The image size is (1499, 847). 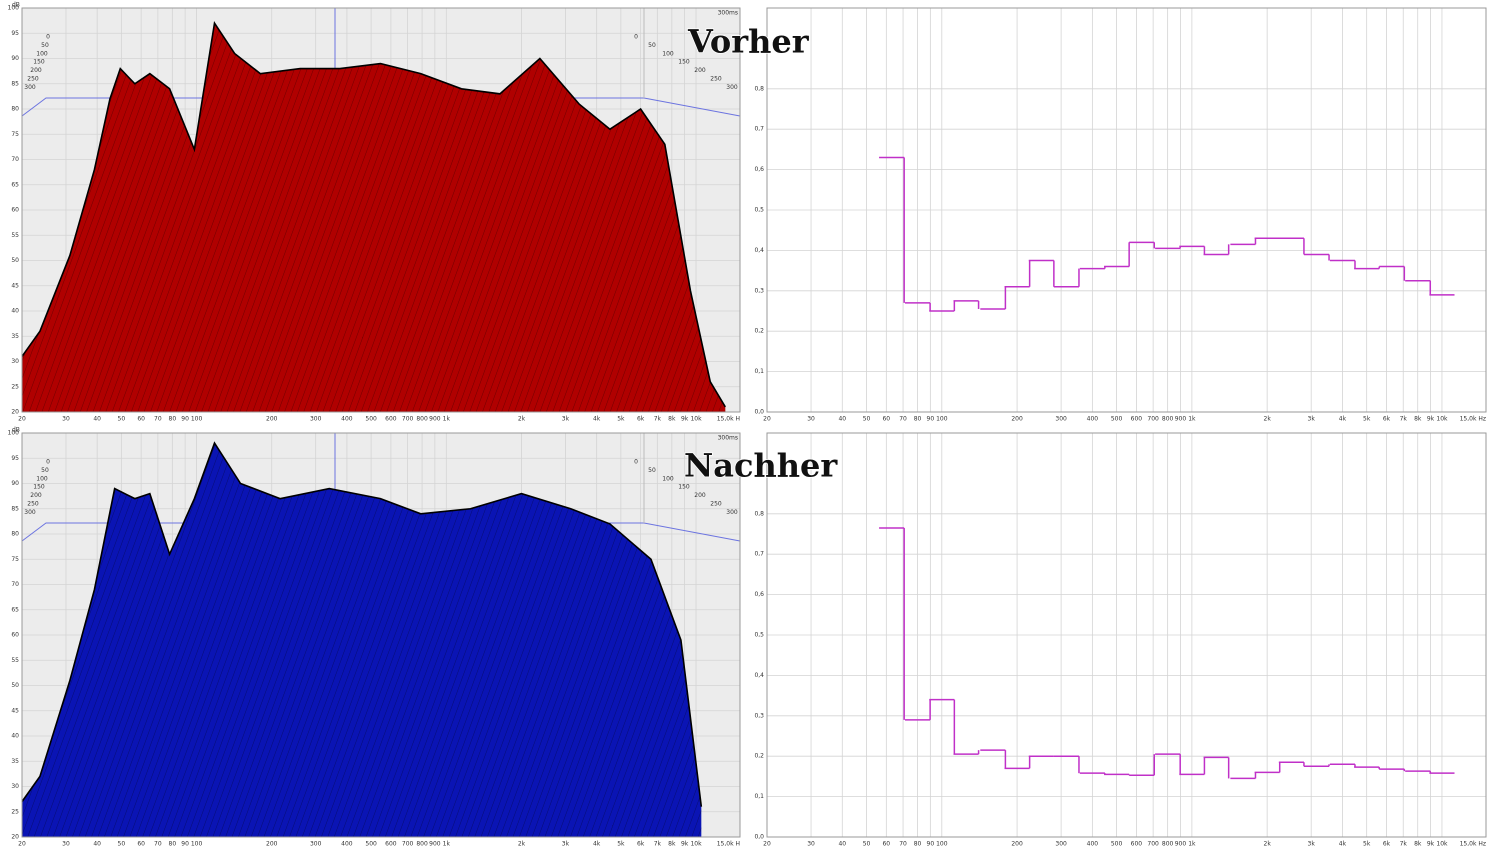 I want to click on z-axis-label: 300ms, so click(x=728, y=438).